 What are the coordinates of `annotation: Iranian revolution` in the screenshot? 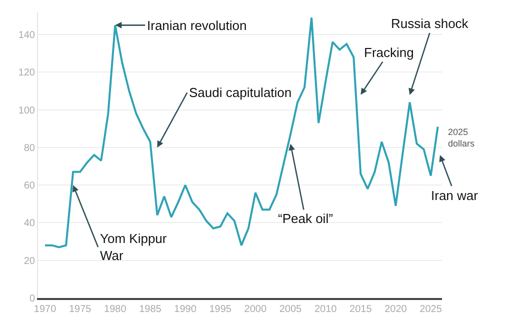 It's located at (197, 25).